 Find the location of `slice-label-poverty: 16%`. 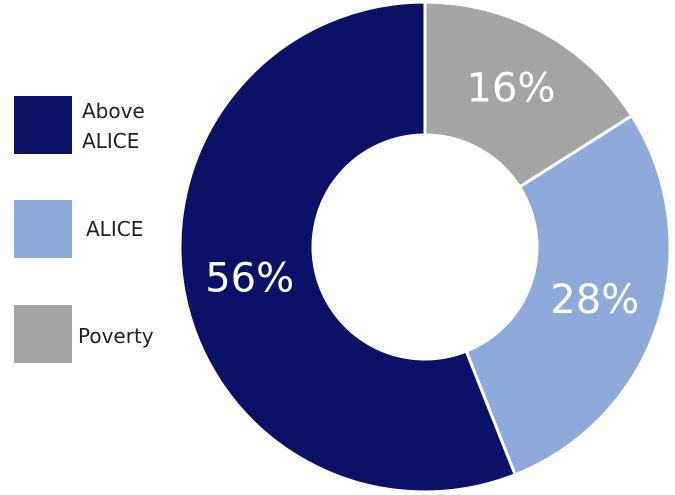

slice-label-poverty: 16% is located at coordinates (511, 89).